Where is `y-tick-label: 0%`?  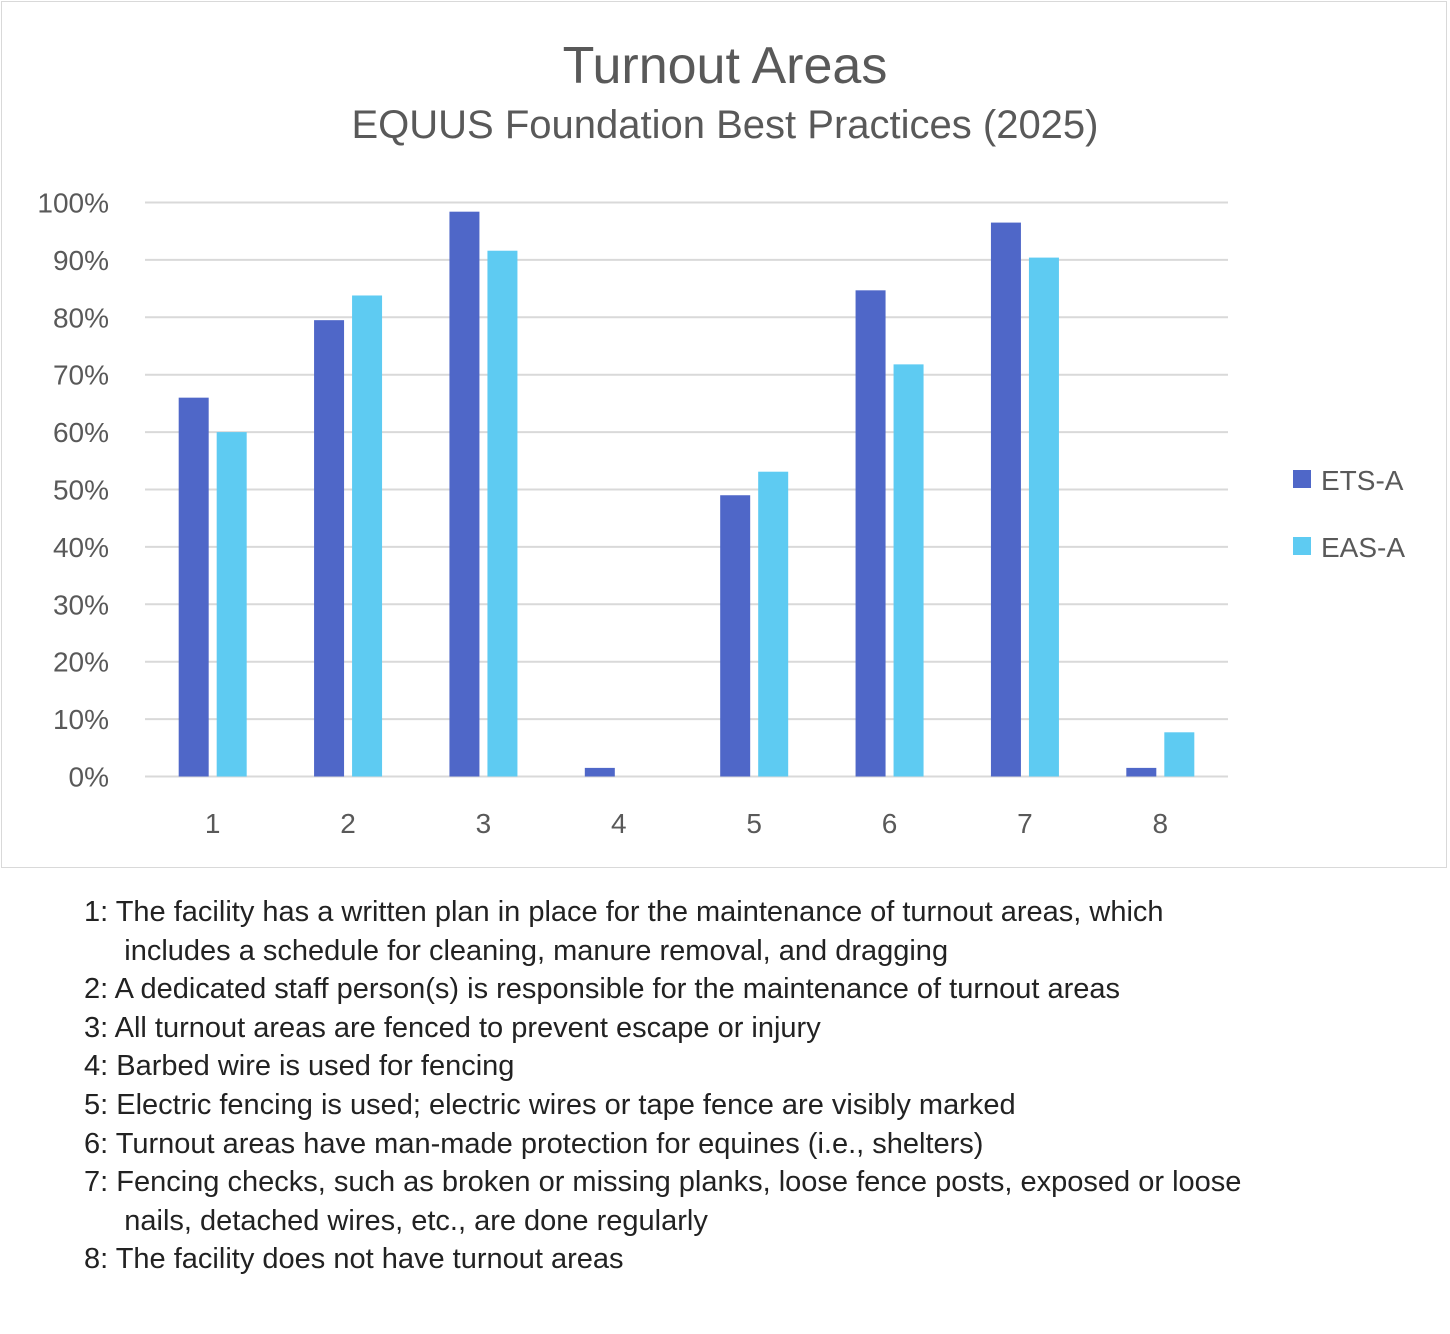 y-tick-label: 0% is located at coordinates (89, 777).